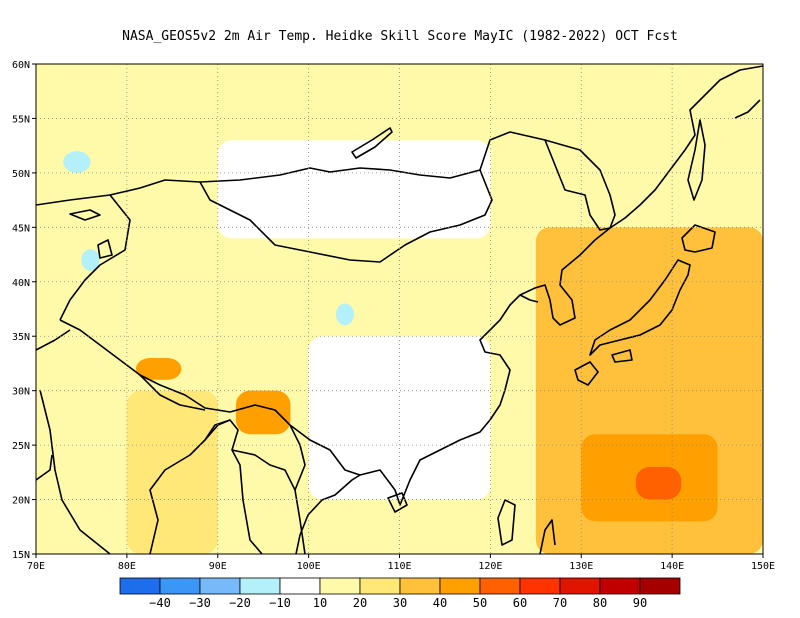 This screenshot has height=618, width=800. I want to click on lat-tick-label: 40N, so click(21, 283).